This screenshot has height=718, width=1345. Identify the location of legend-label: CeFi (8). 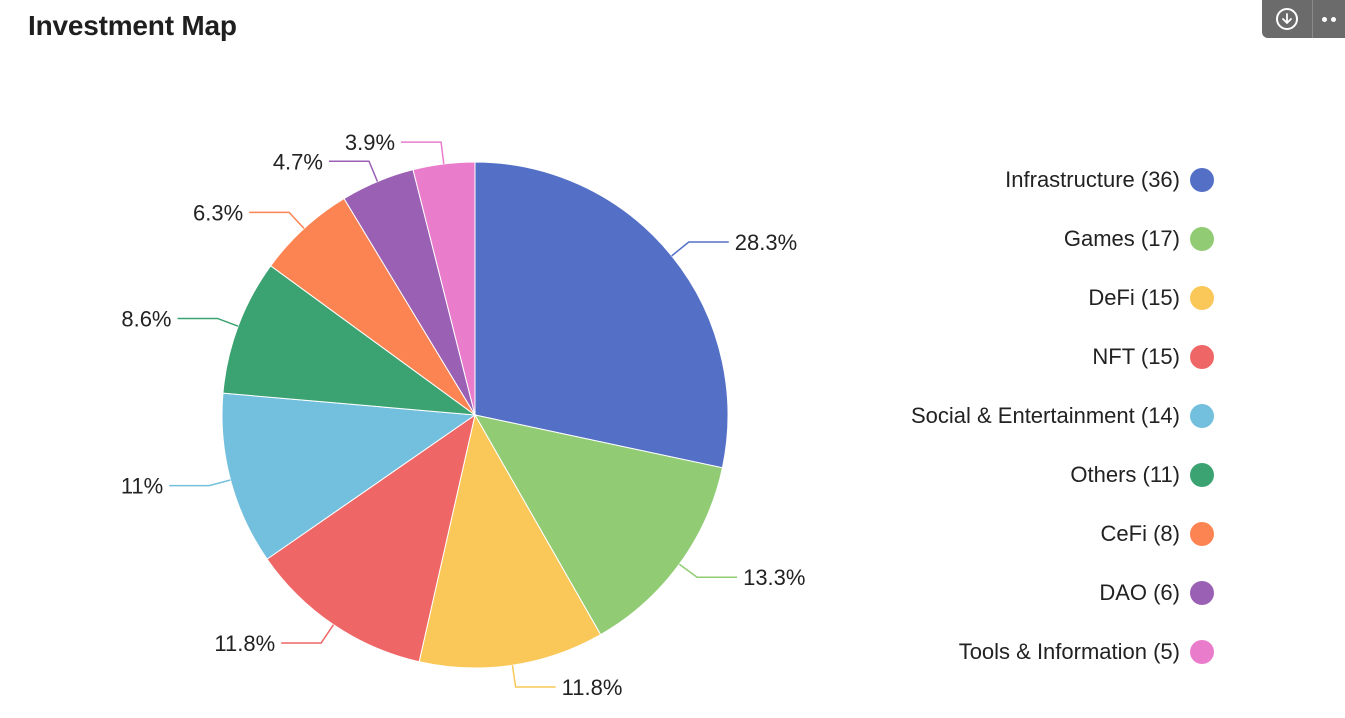
(1140, 533).